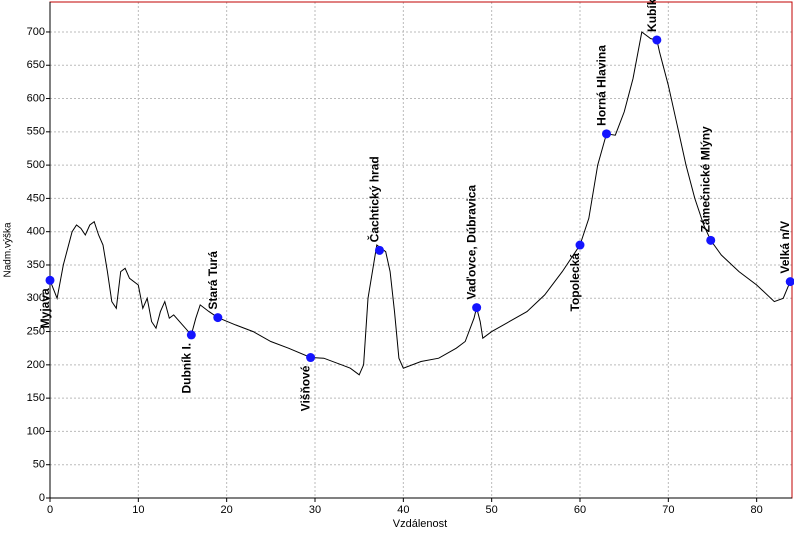  Describe the element at coordinates (227, 510) in the screenshot. I see `x-tick-label: 20` at that location.